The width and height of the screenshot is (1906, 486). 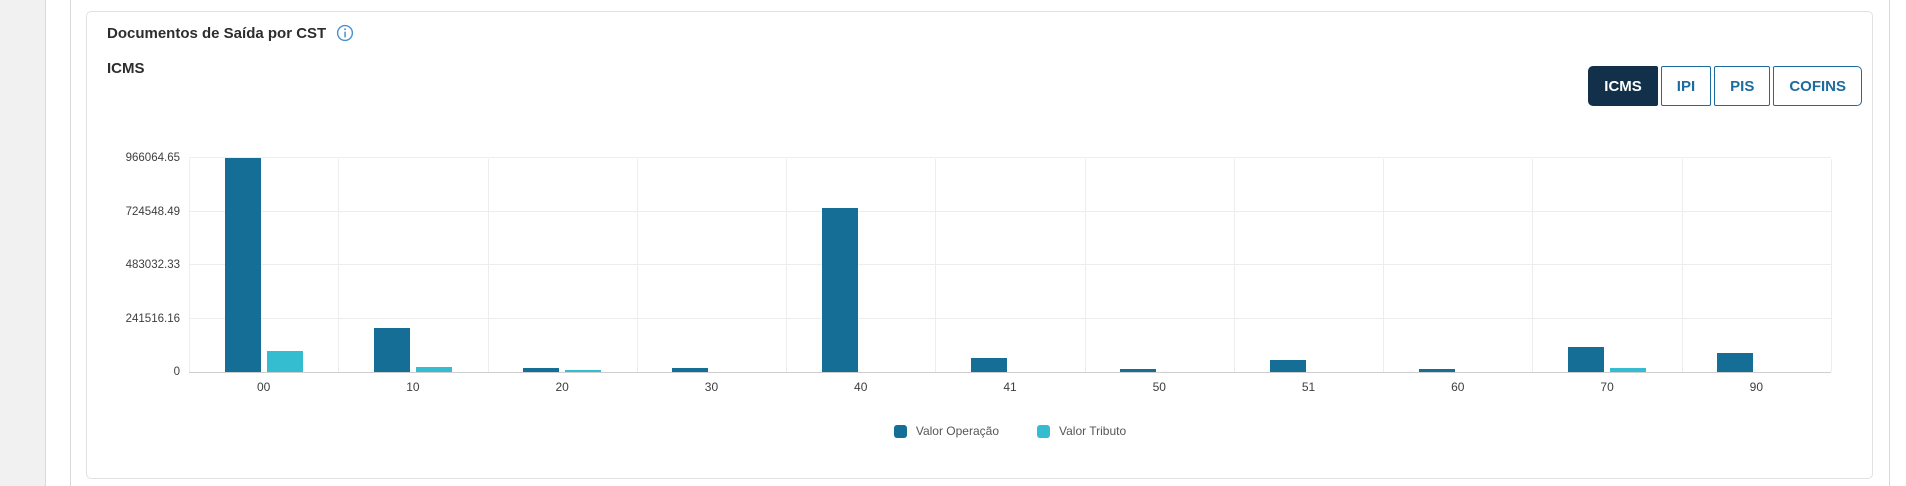 I want to click on x-tick-label-90: 90, so click(x=1756, y=387).